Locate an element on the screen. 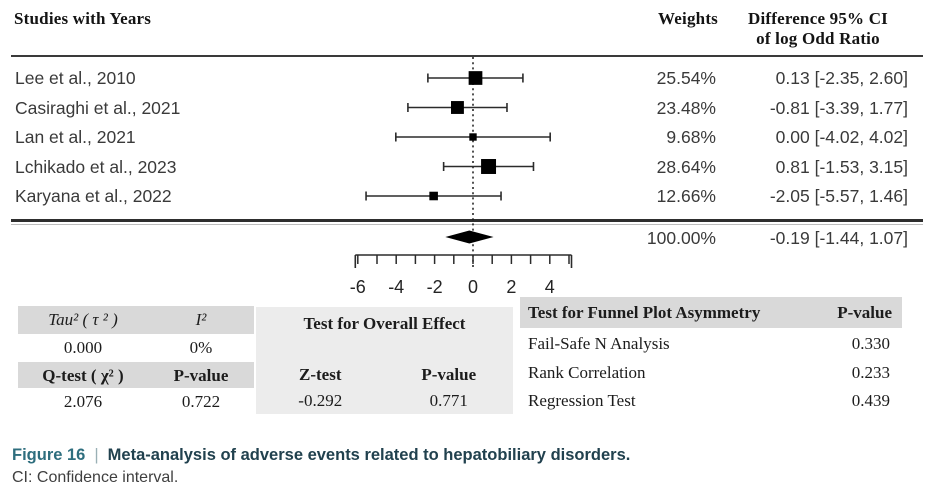  funnel-row-value: 0.233 is located at coordinates (870, 372).